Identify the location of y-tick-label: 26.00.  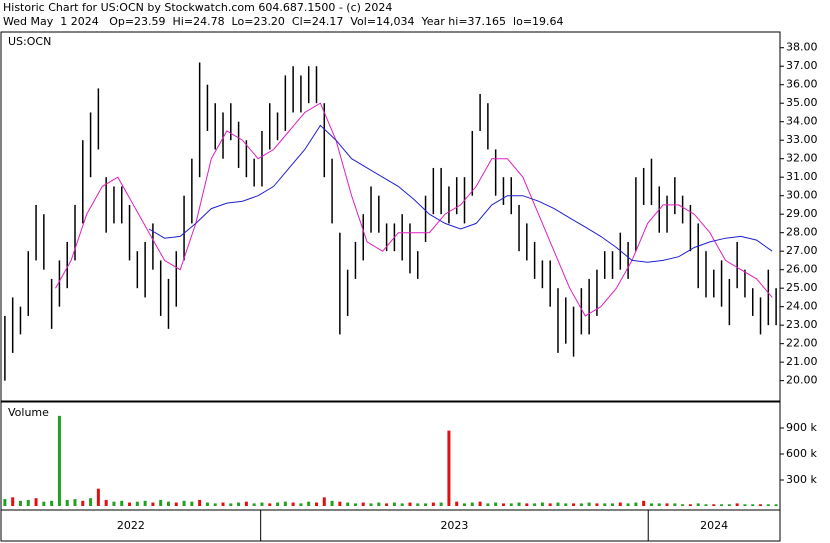
(802, 269).